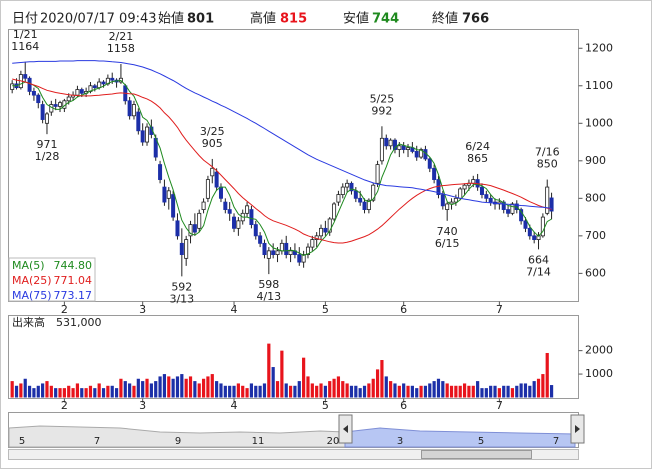 The width and height of the screenshot is (652, 469). I want to click on volume-current: 531,000, so click(79, 322).